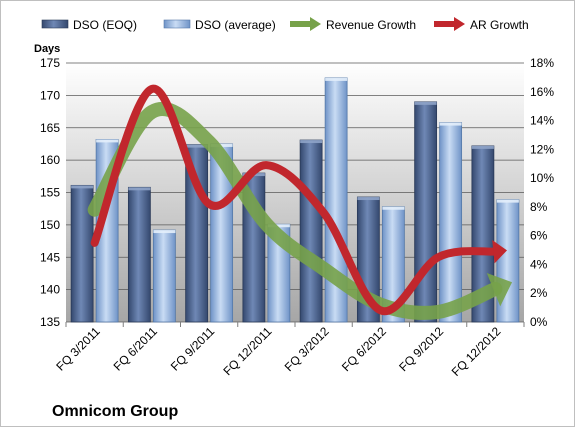 The image size is (575, 427). What do you see at coordinates (50, 257) in the screenshot?
I see `y-tick-label: 145` at bounding box center [50, 257].